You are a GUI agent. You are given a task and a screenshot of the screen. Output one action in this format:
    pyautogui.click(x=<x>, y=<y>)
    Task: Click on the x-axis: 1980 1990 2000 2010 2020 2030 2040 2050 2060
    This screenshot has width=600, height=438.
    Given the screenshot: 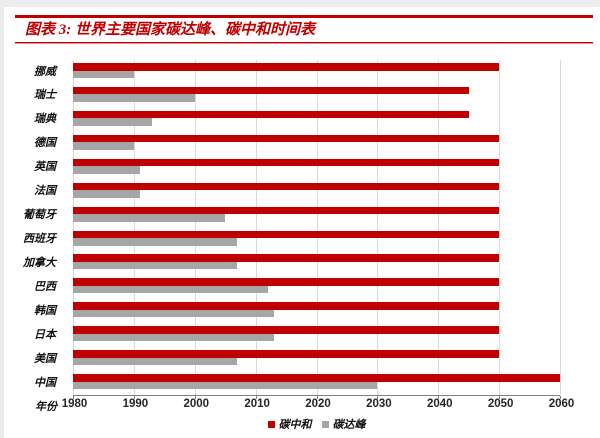 What is the action you would take?
    pyautogui.click(x=318, y=404)
    